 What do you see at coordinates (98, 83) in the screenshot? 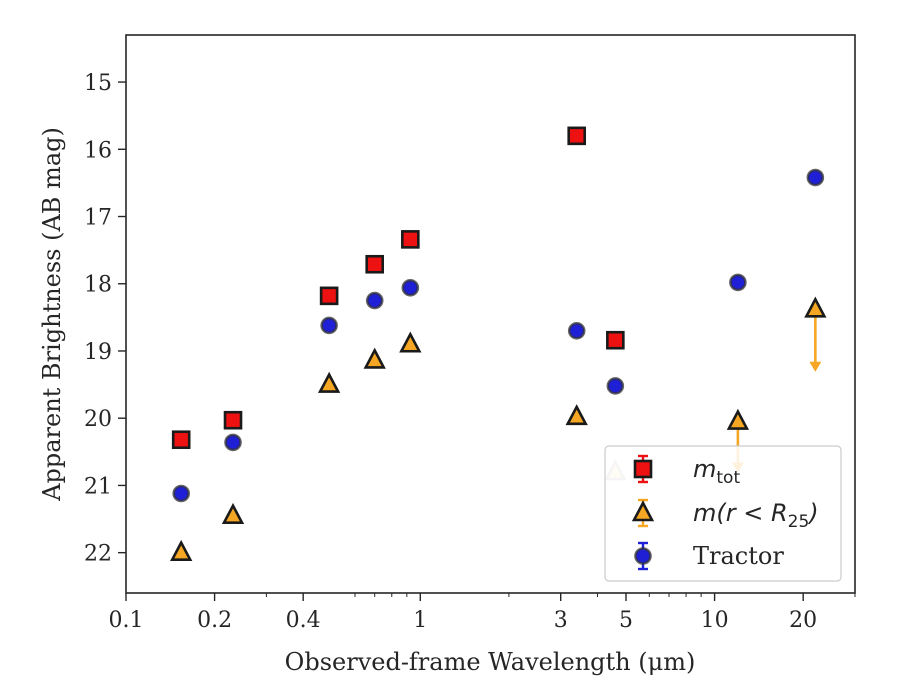
I see `y-tick-label: 15` at bounding box center [98, 83].